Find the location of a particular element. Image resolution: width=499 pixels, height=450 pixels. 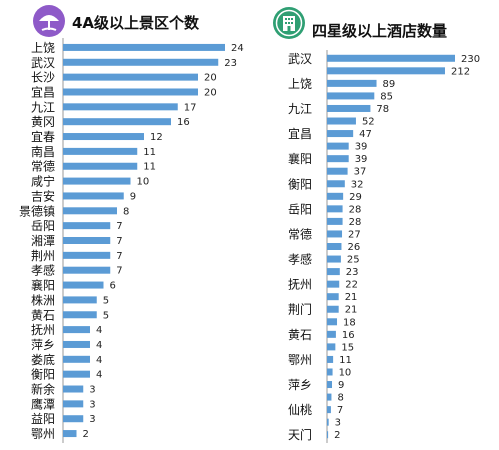

left-chart-category-label: 常德 is located at coordinates (43, 166).